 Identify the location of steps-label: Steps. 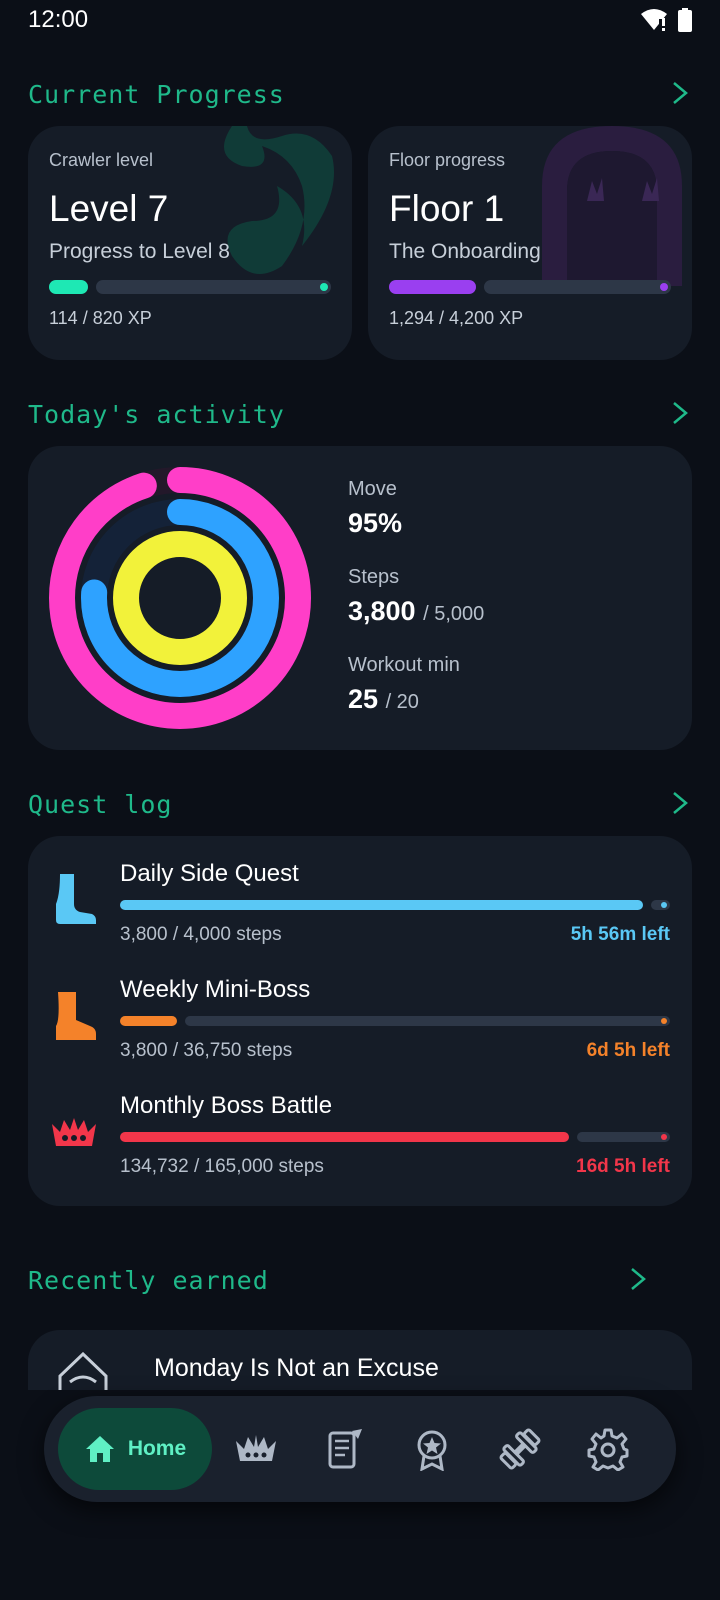
(374, 577).